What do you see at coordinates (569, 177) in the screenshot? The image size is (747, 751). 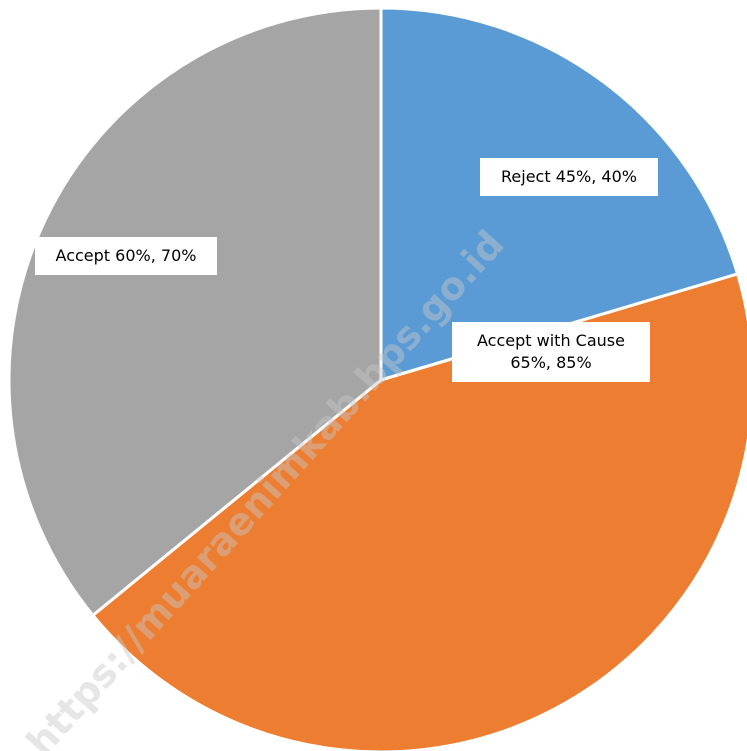 I see `slice-label: Reject 45%, 40%` at bounding box center [569, 177].